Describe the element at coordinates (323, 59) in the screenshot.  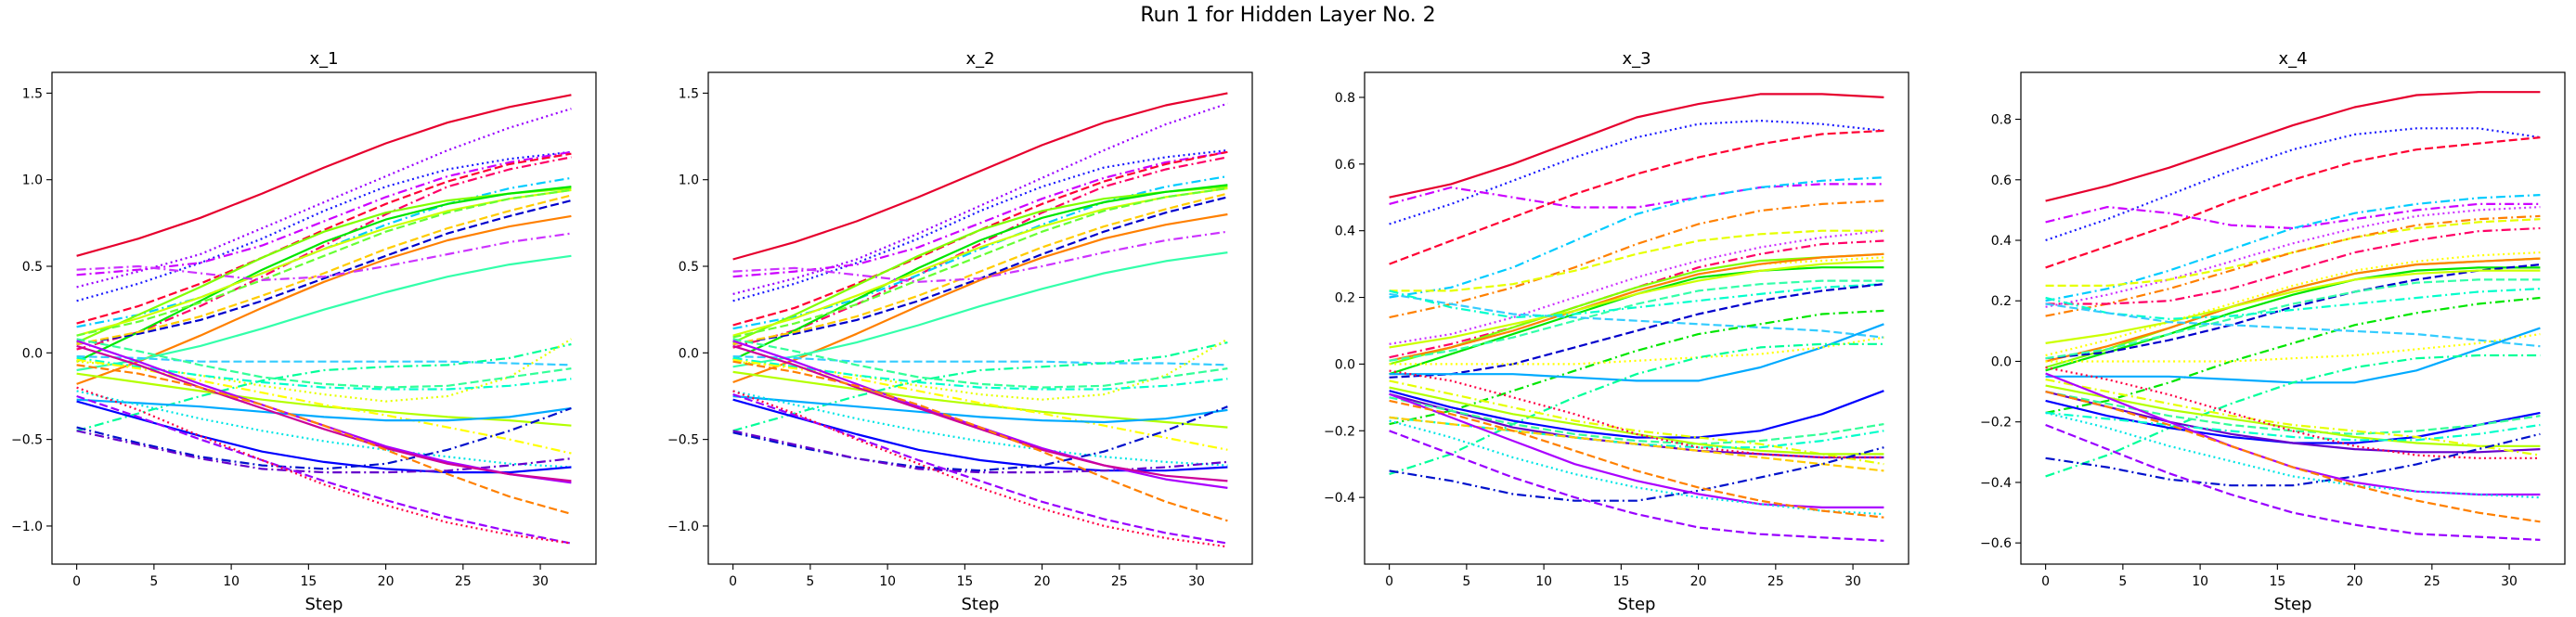
I see `subplot-title: x_1` at that location.